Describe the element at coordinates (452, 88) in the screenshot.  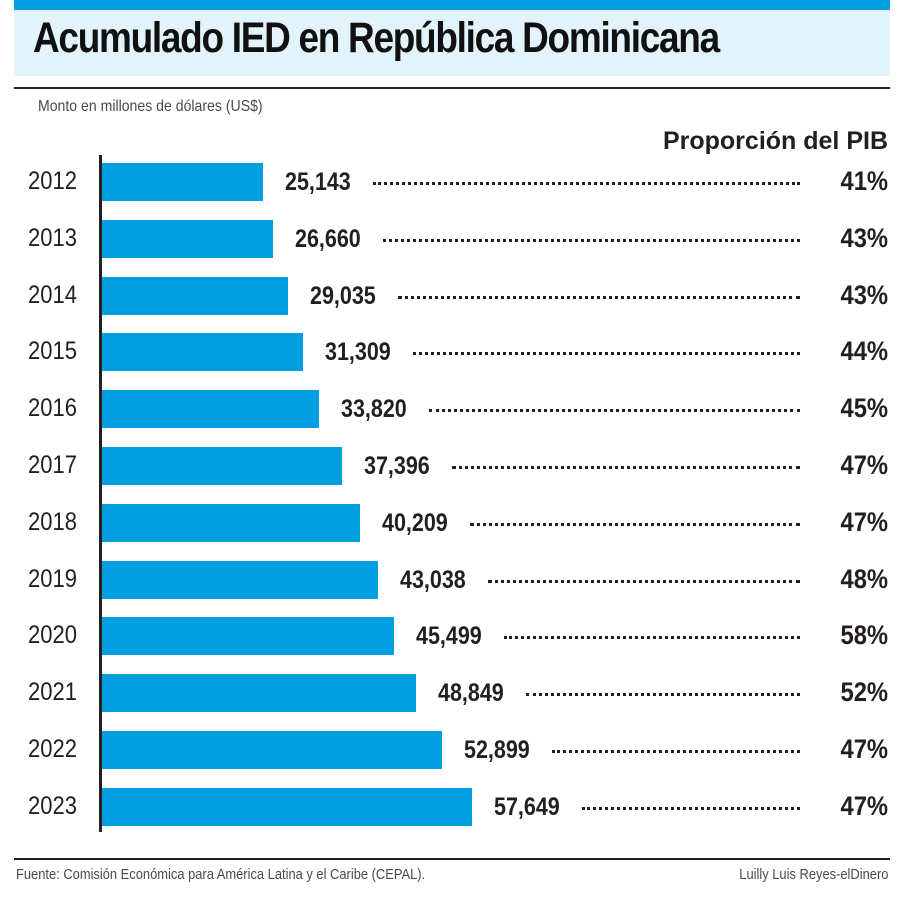
I see `header-divider` at that location.